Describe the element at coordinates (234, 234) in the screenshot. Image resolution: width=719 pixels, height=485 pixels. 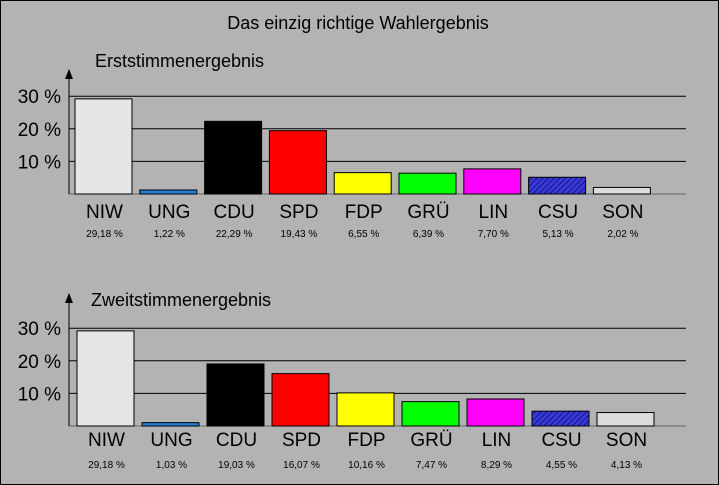
I see `value-label: 22,29 %` at that location.